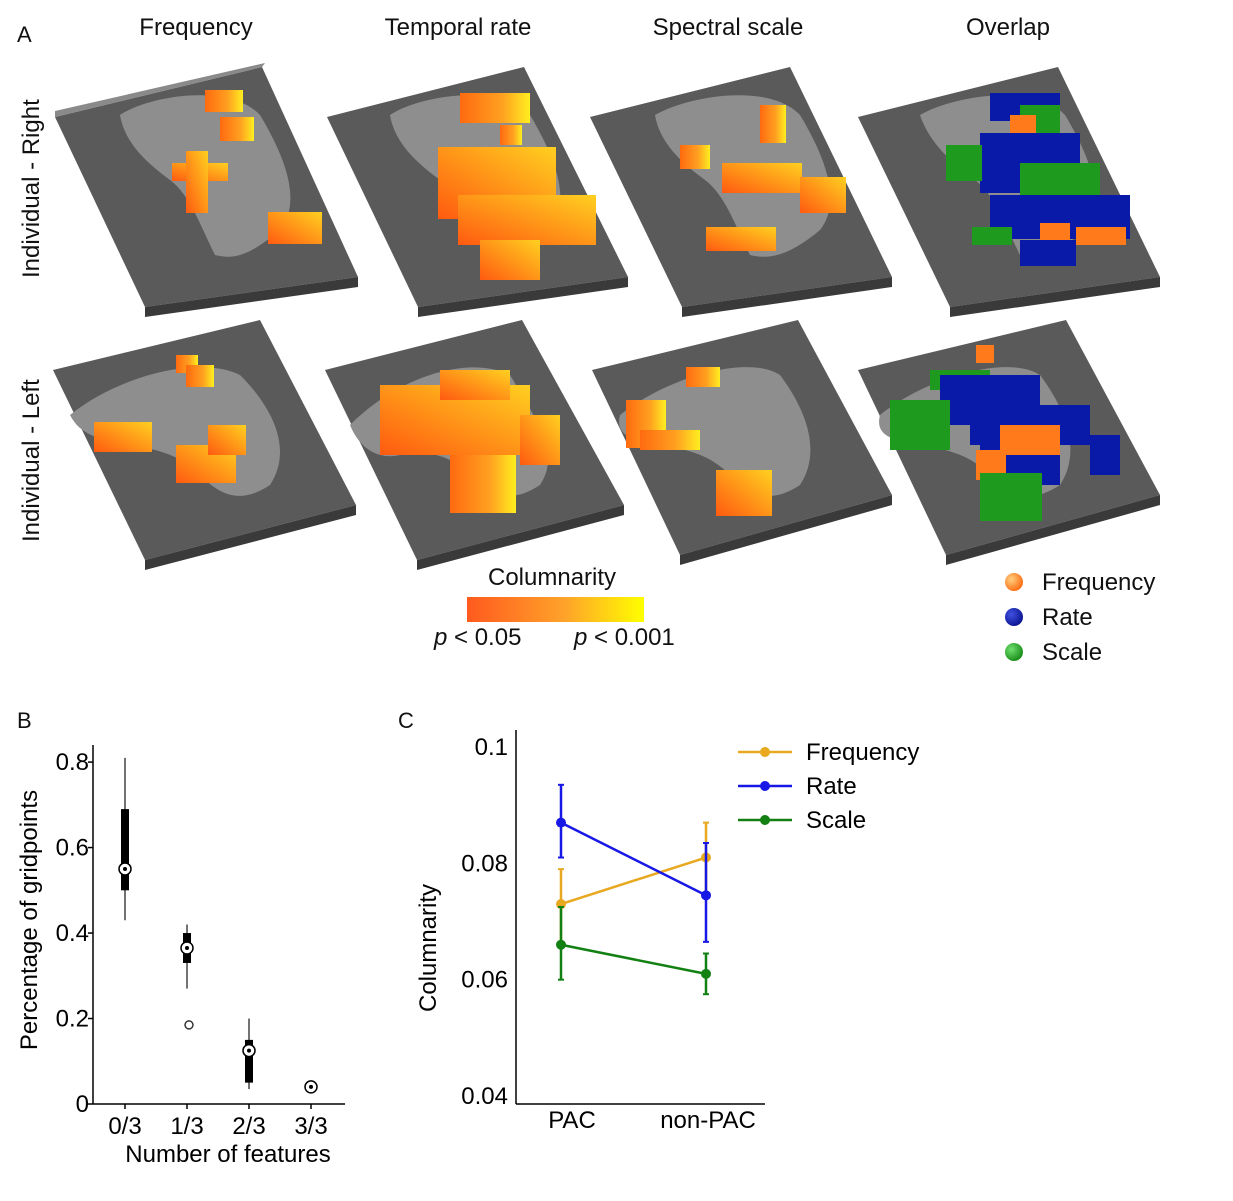  Describe the element at coordinates (491, 747) in the screenshot. I see `y-tick-label: 0.1` at that location.